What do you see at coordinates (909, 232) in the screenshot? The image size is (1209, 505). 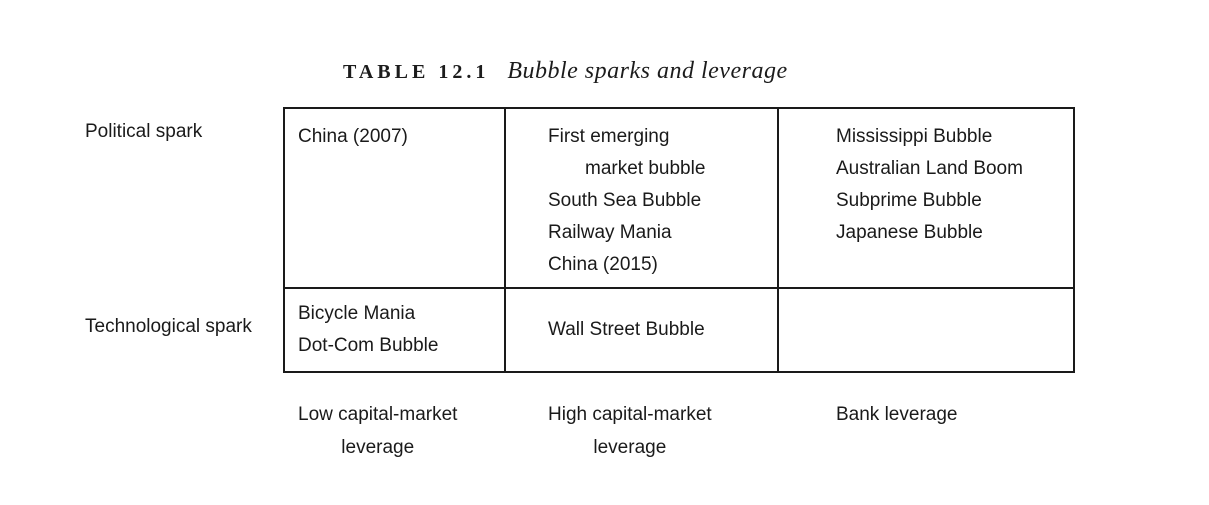 I see `bubble-entry: Japanese Bubble` at bounding box center [909, 232].